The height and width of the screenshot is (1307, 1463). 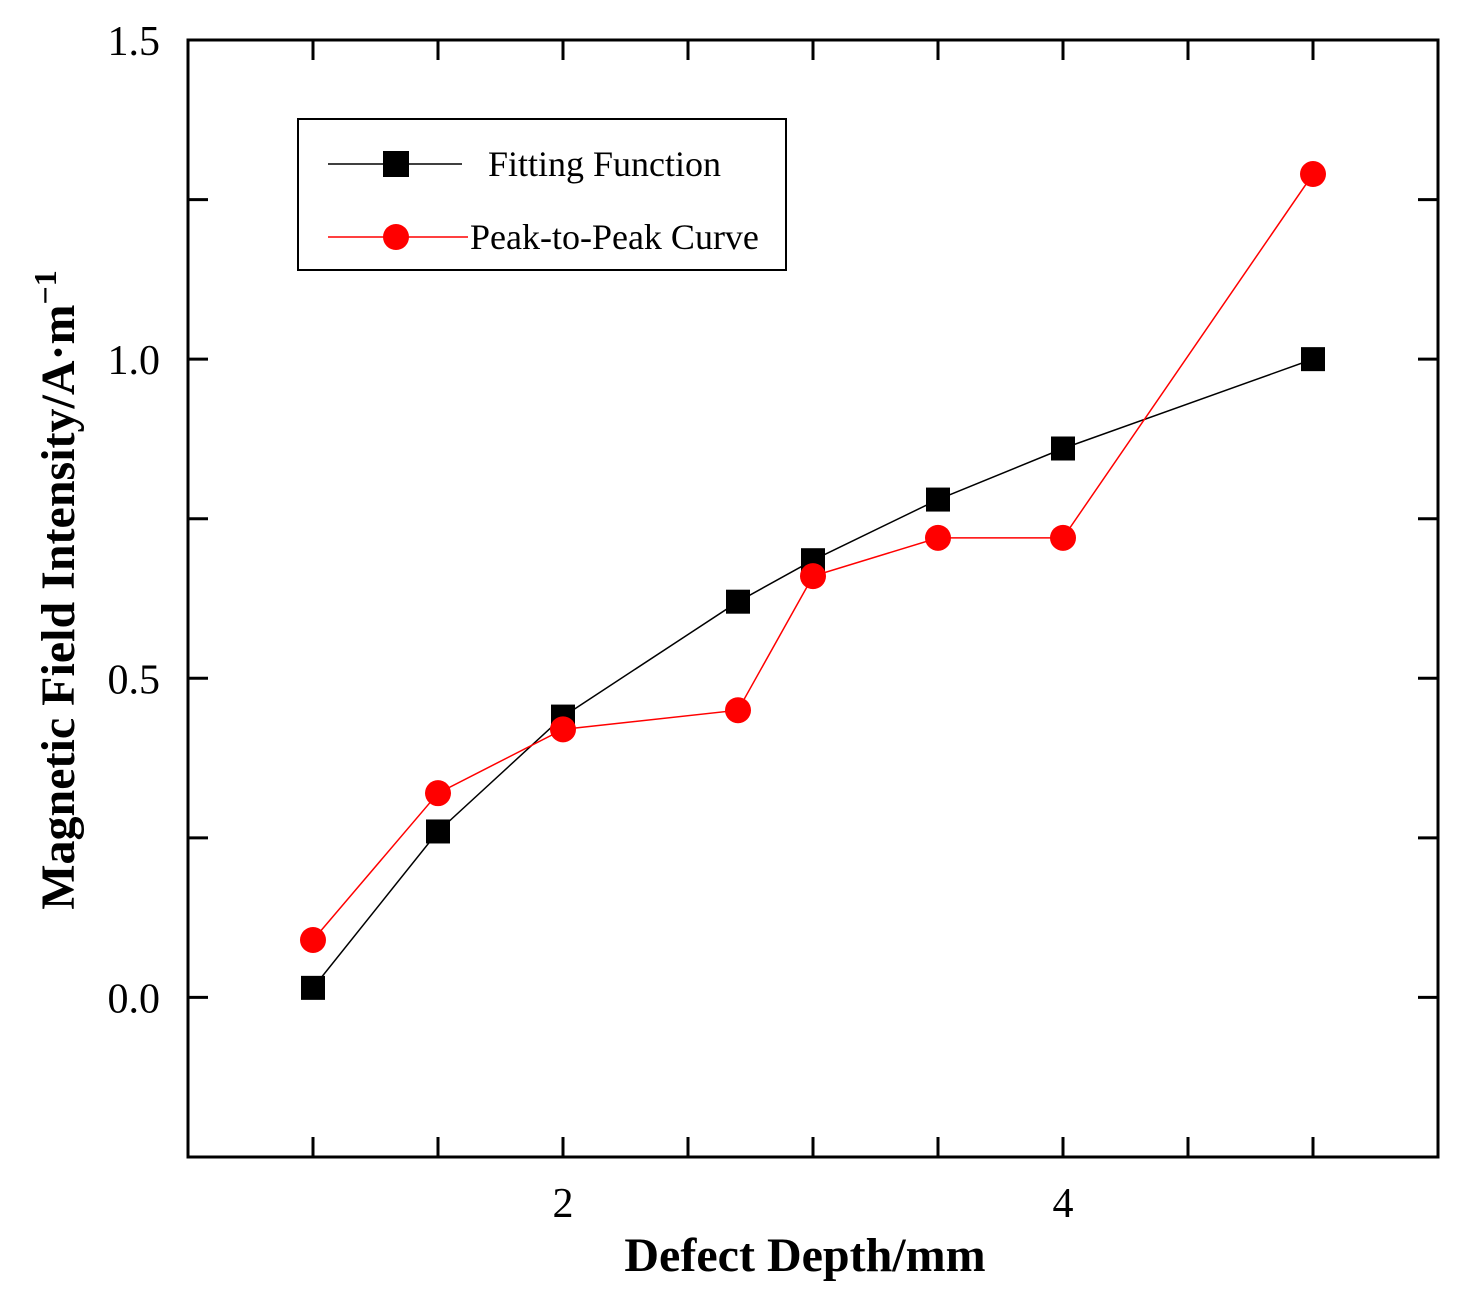 I want to click on x-tick-label: 4, so click(x=1063, y=1204).